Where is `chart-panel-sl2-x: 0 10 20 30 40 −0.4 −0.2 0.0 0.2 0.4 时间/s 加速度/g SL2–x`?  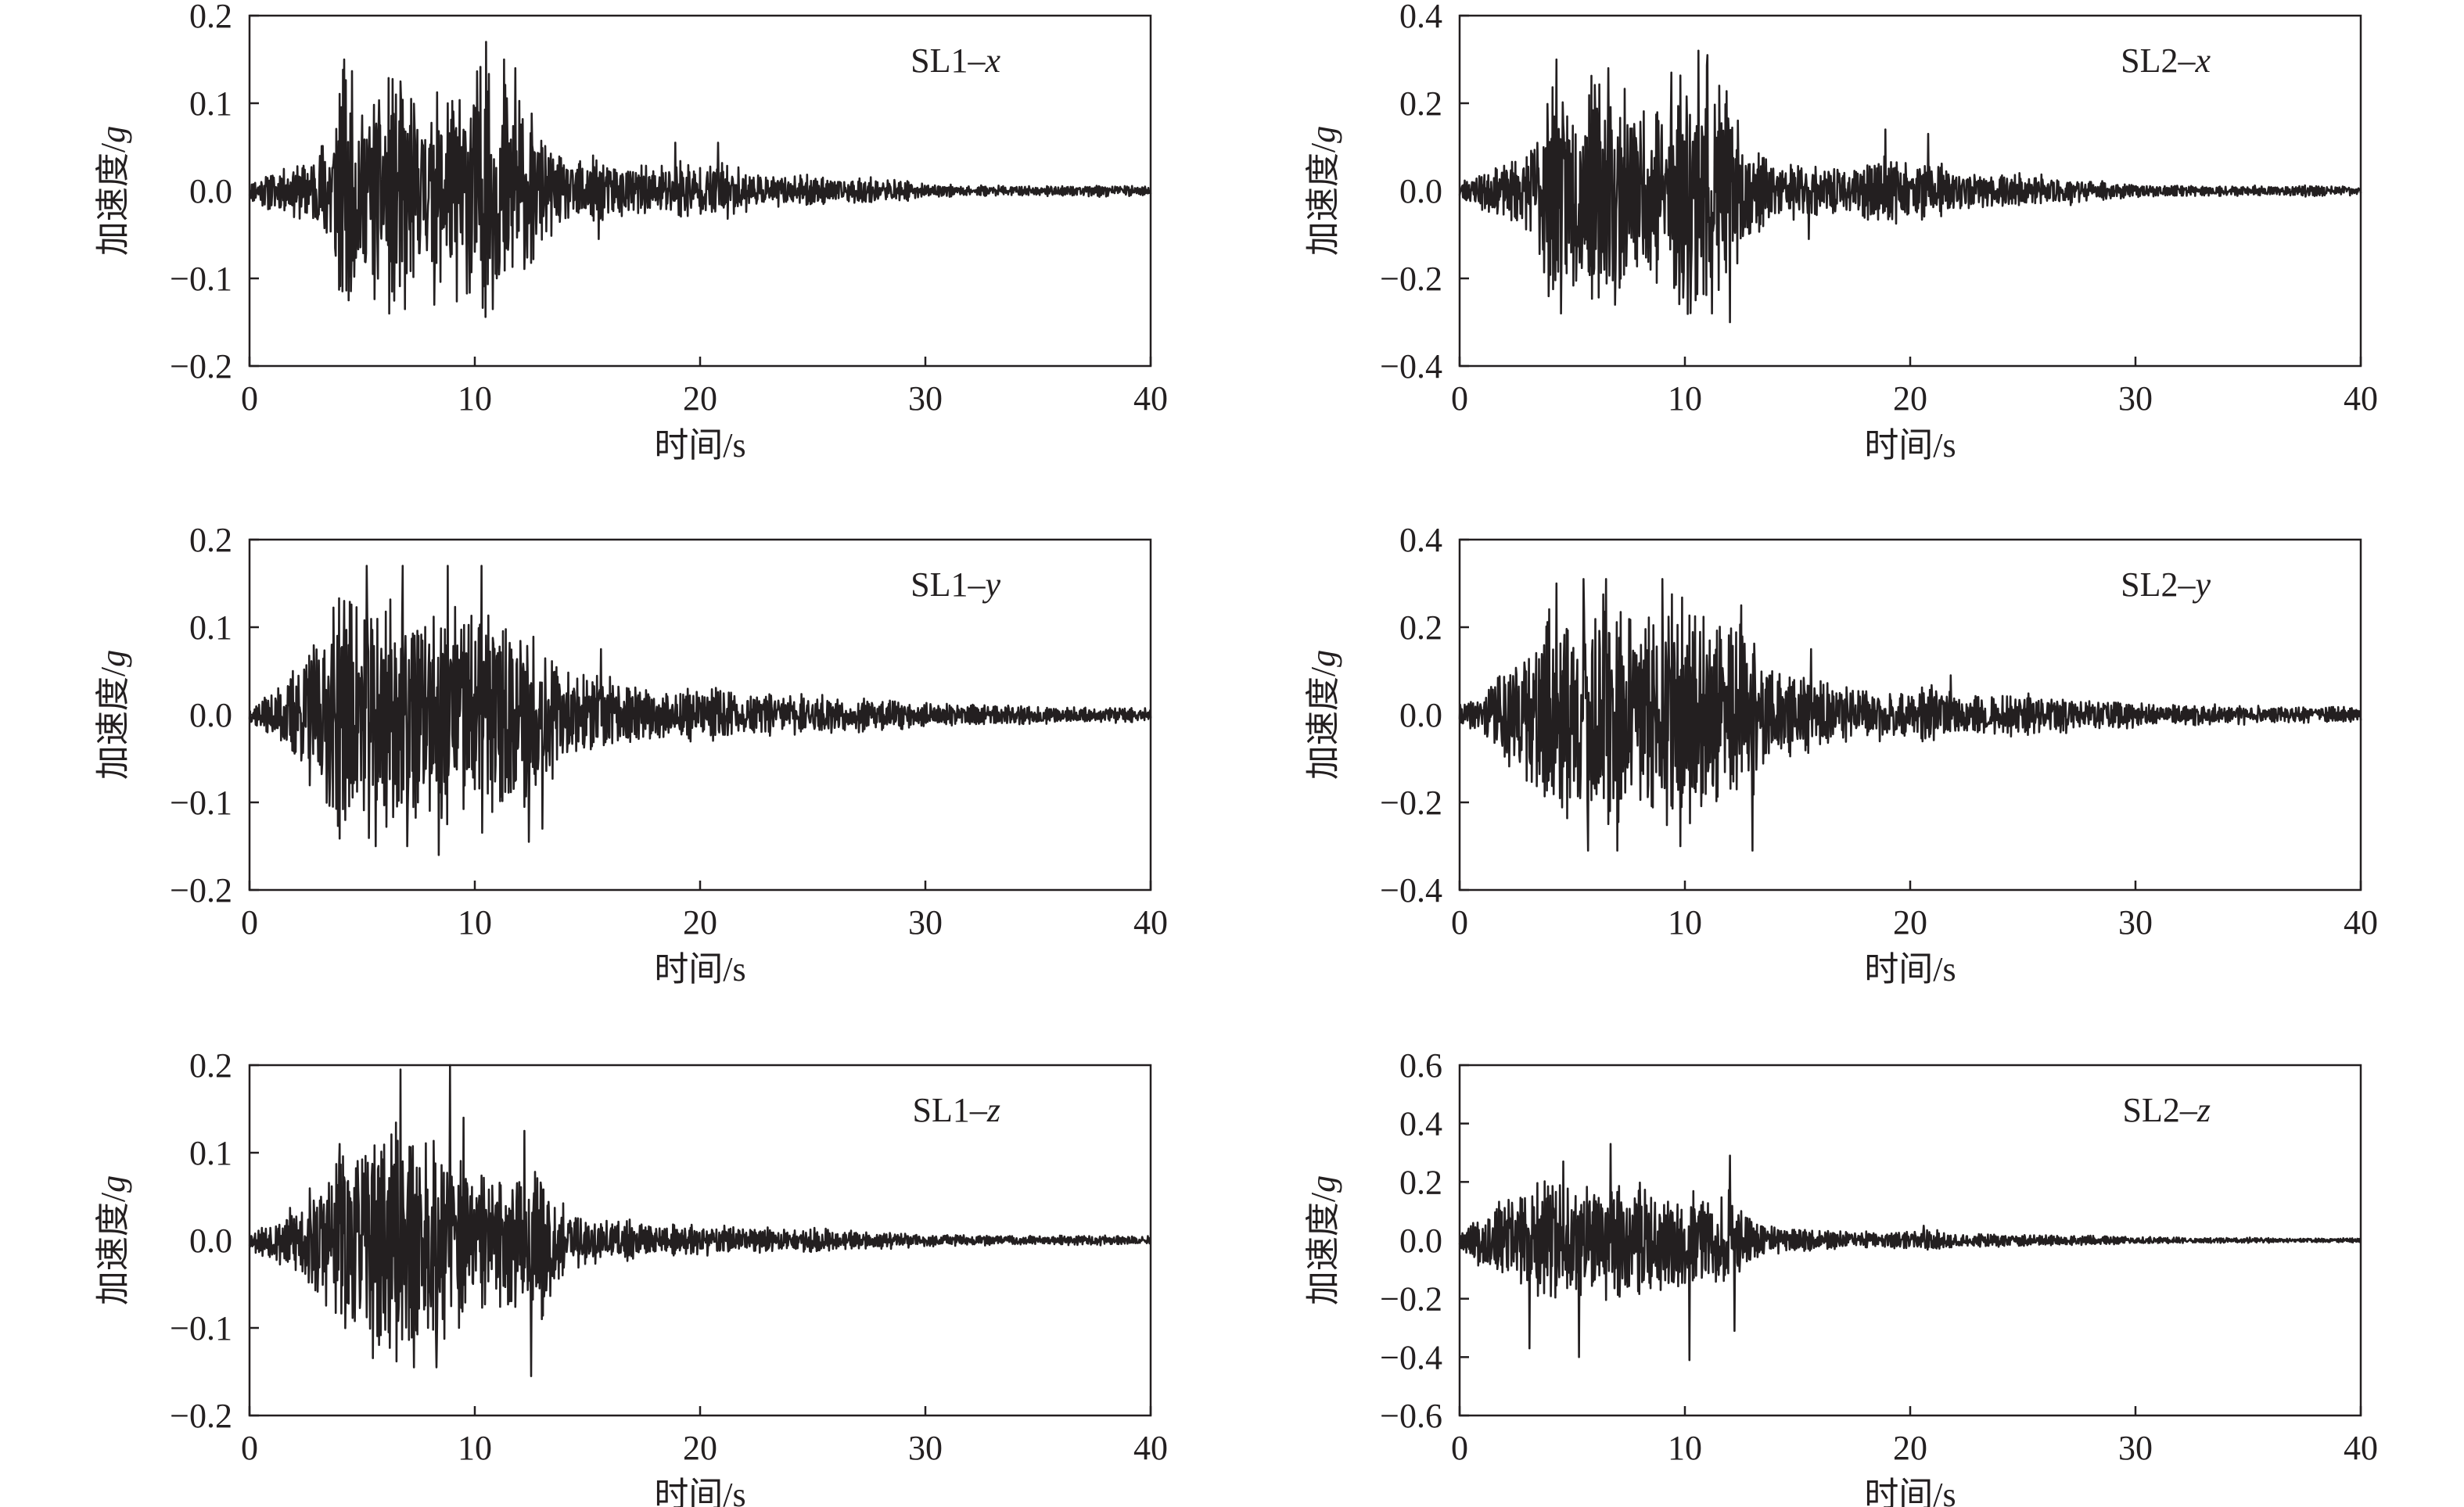
chart-panel-sl2-x: 0 10 20 30 40 −0.4 −0.2 0.0 0.2 0.4 时间/s 加速度/g SL2–x is located at coordinates (1841, 232).